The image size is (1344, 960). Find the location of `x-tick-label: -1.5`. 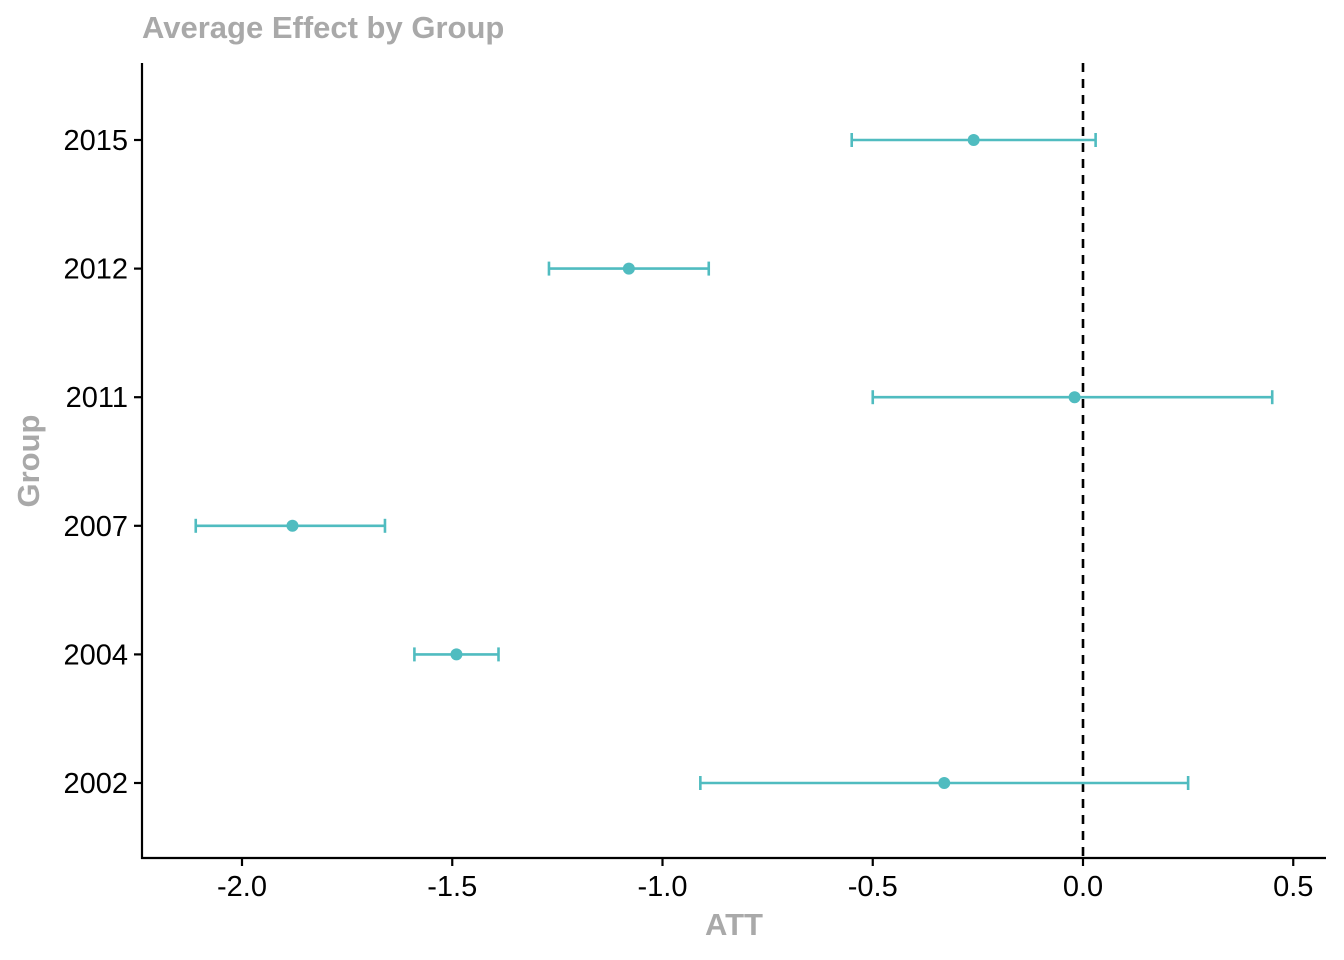

x-tick-label: -1.5 is located at coordinates (452, 887).